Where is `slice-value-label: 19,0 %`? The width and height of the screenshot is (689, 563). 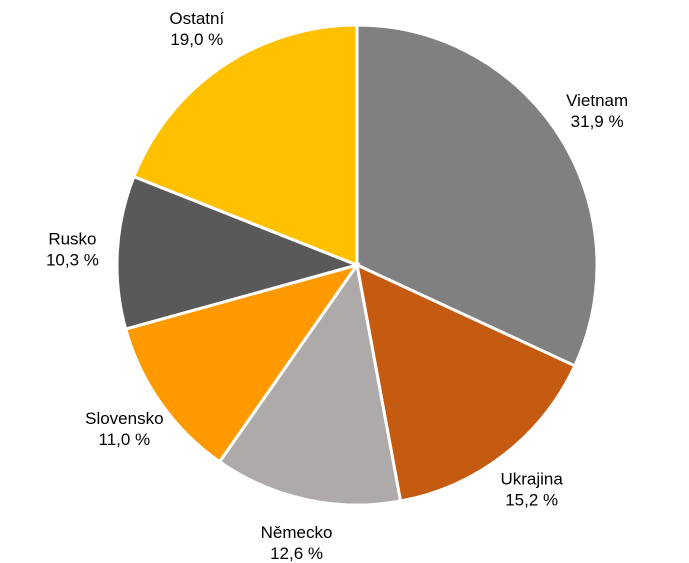
slice-value-label: 19,0 % is located at coordinates (196, 39).